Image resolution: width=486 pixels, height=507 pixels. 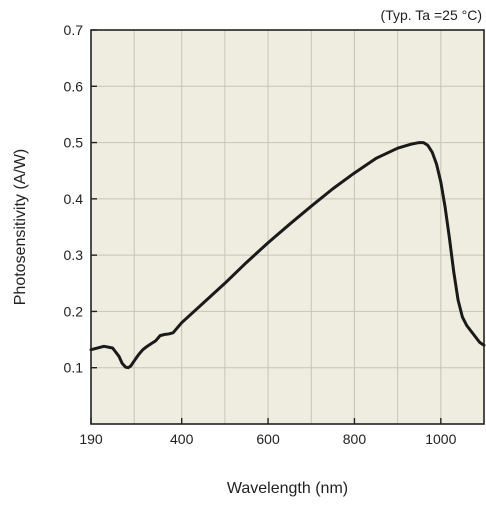 I want to click on x-tick-label: 800, so click(x=355, y=439).